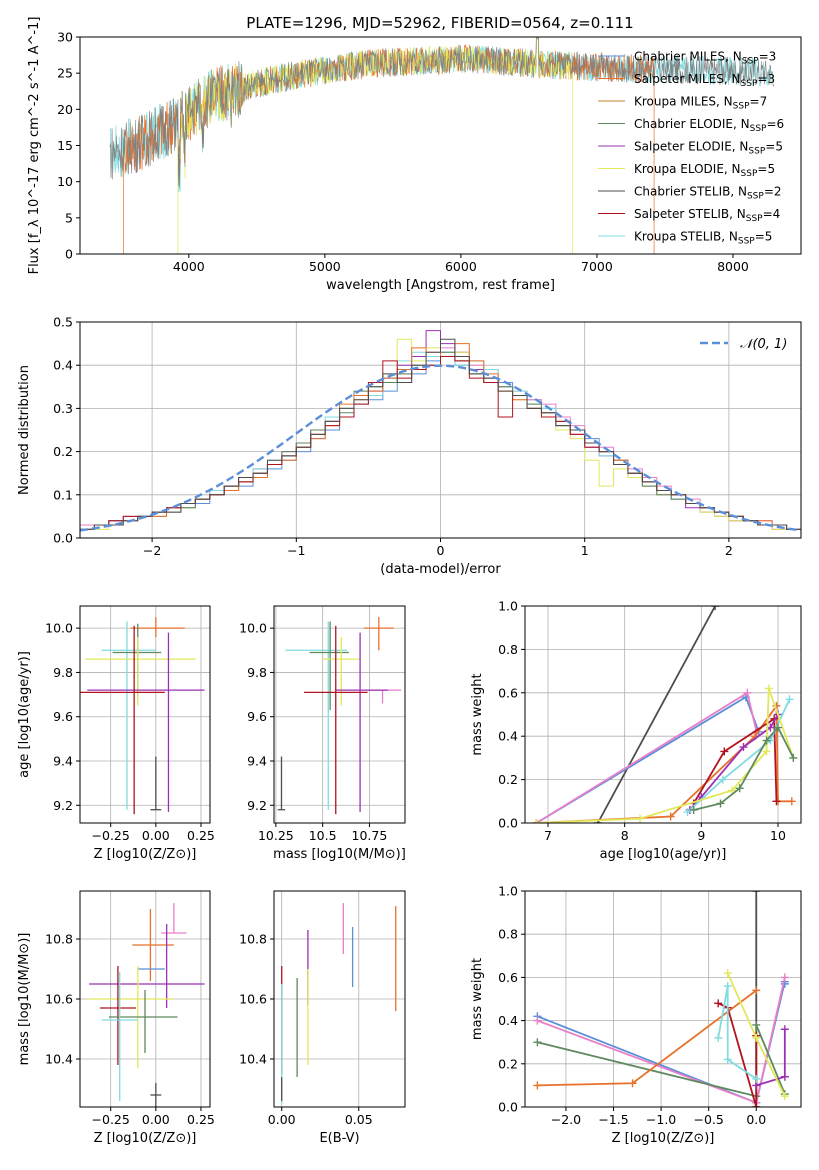 This screenshot has height=1170, width=819. I want to click on legend-label: Salpeter MILES, NSSP=3, so click(704, 80).